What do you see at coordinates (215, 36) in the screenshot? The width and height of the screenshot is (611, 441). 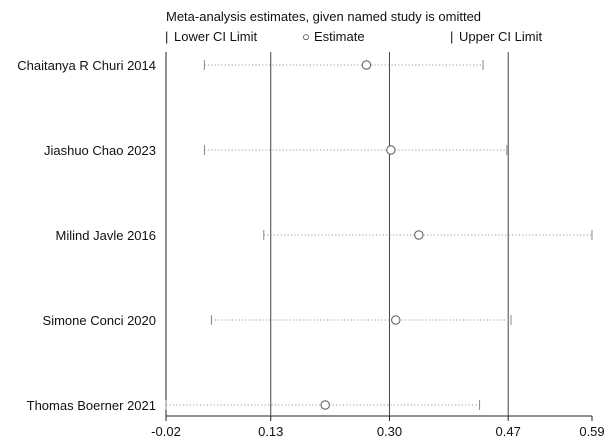 I see `legend-lower-label: Lower CI Limit` at bounding box center [215, 36].